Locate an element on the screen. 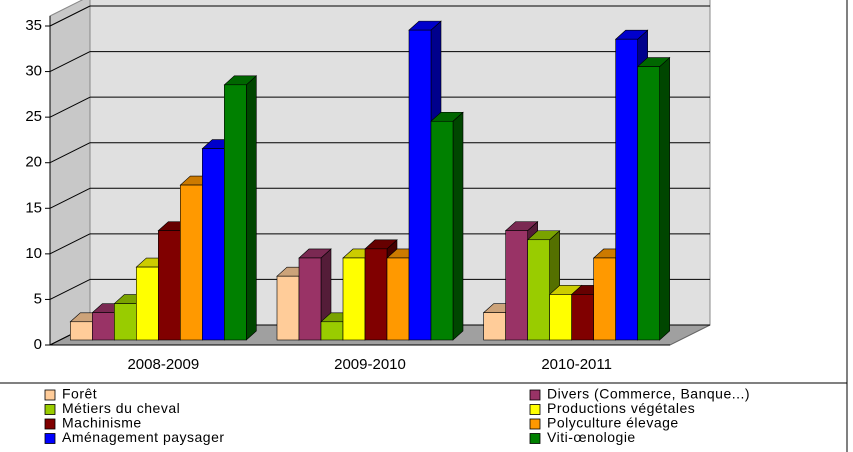 This screenshot has width=853, height=452. y-tick-label: 35 is located at coordinates (33, 25).